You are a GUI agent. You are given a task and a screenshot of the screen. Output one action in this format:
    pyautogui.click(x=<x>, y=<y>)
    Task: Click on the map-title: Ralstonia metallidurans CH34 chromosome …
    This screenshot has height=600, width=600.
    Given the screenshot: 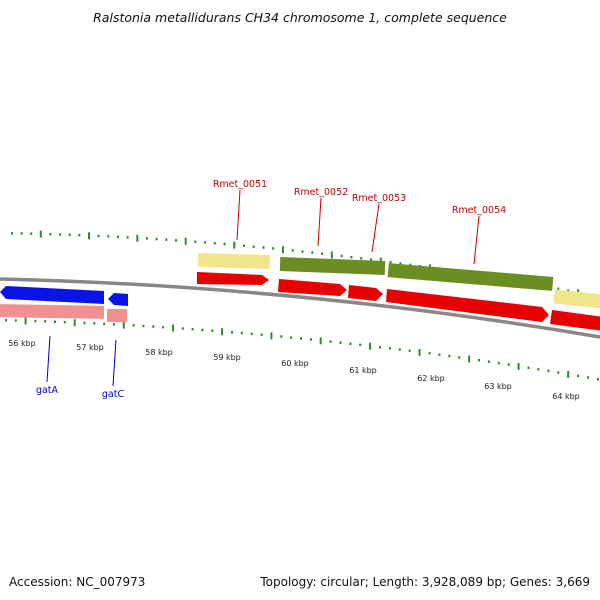 What is the action you would take?
    pyautogui.click(x=300, y=17)
    